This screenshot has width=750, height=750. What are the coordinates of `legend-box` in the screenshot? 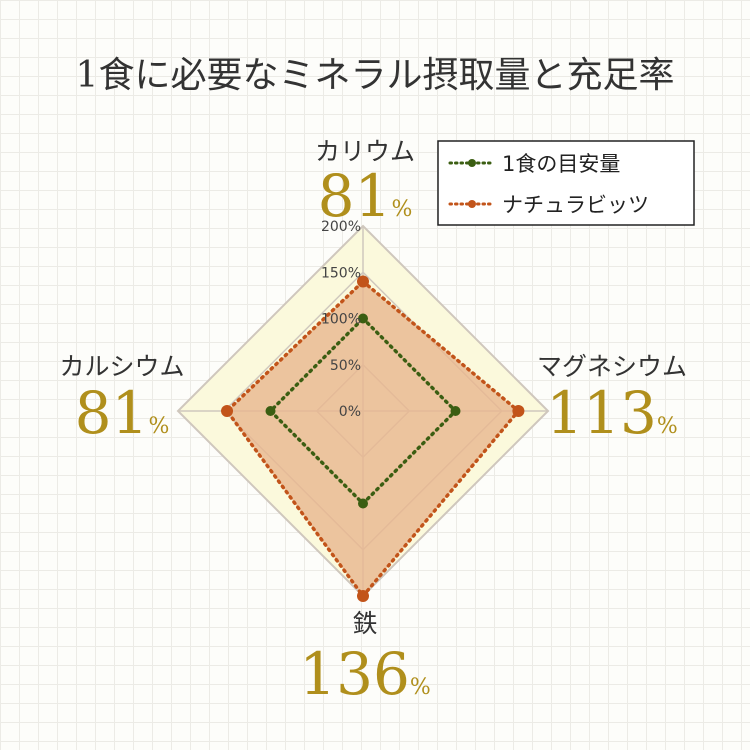 It's located at (566, 183).